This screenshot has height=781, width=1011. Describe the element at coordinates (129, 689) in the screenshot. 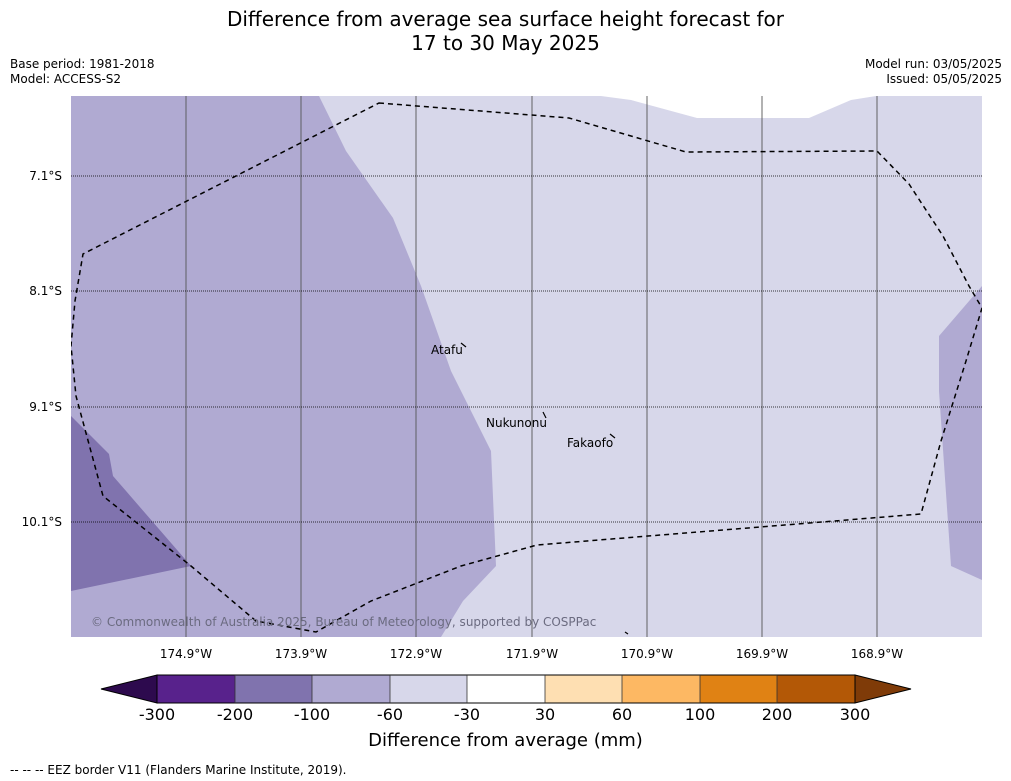

I see `colorbar-extend-low` at that location.